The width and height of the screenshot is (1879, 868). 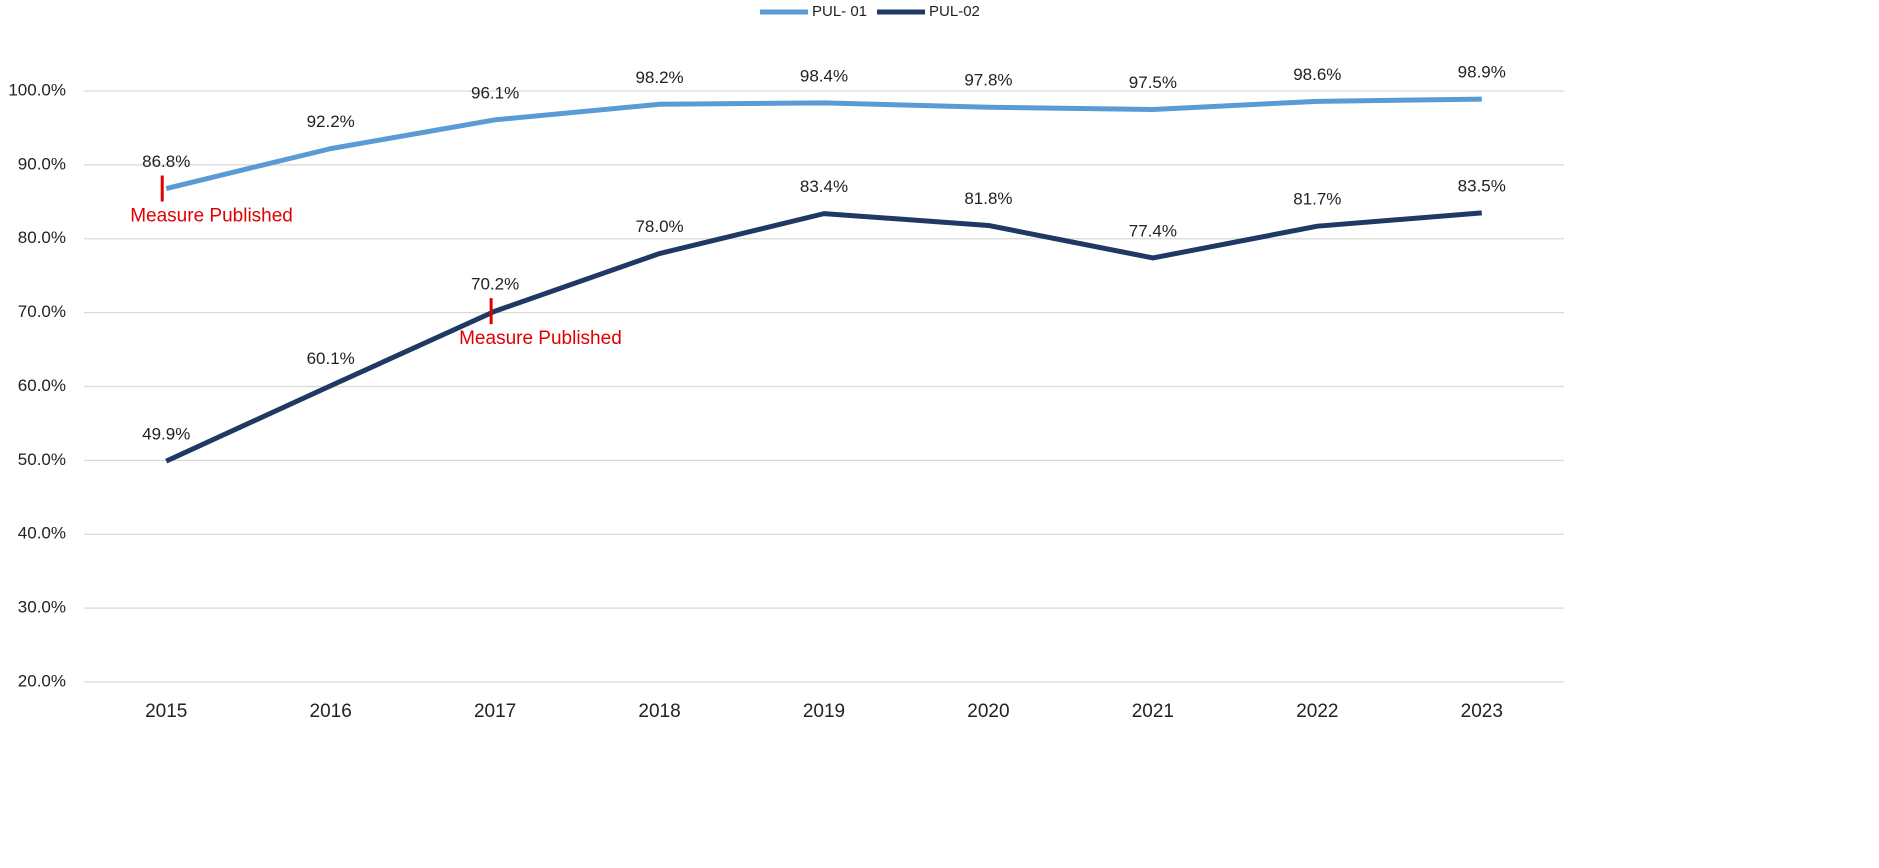 What do you see at coordinates (988, 80) in the screenshot?
I see `data-label: 97.8%` at bounding box center [988, 80].